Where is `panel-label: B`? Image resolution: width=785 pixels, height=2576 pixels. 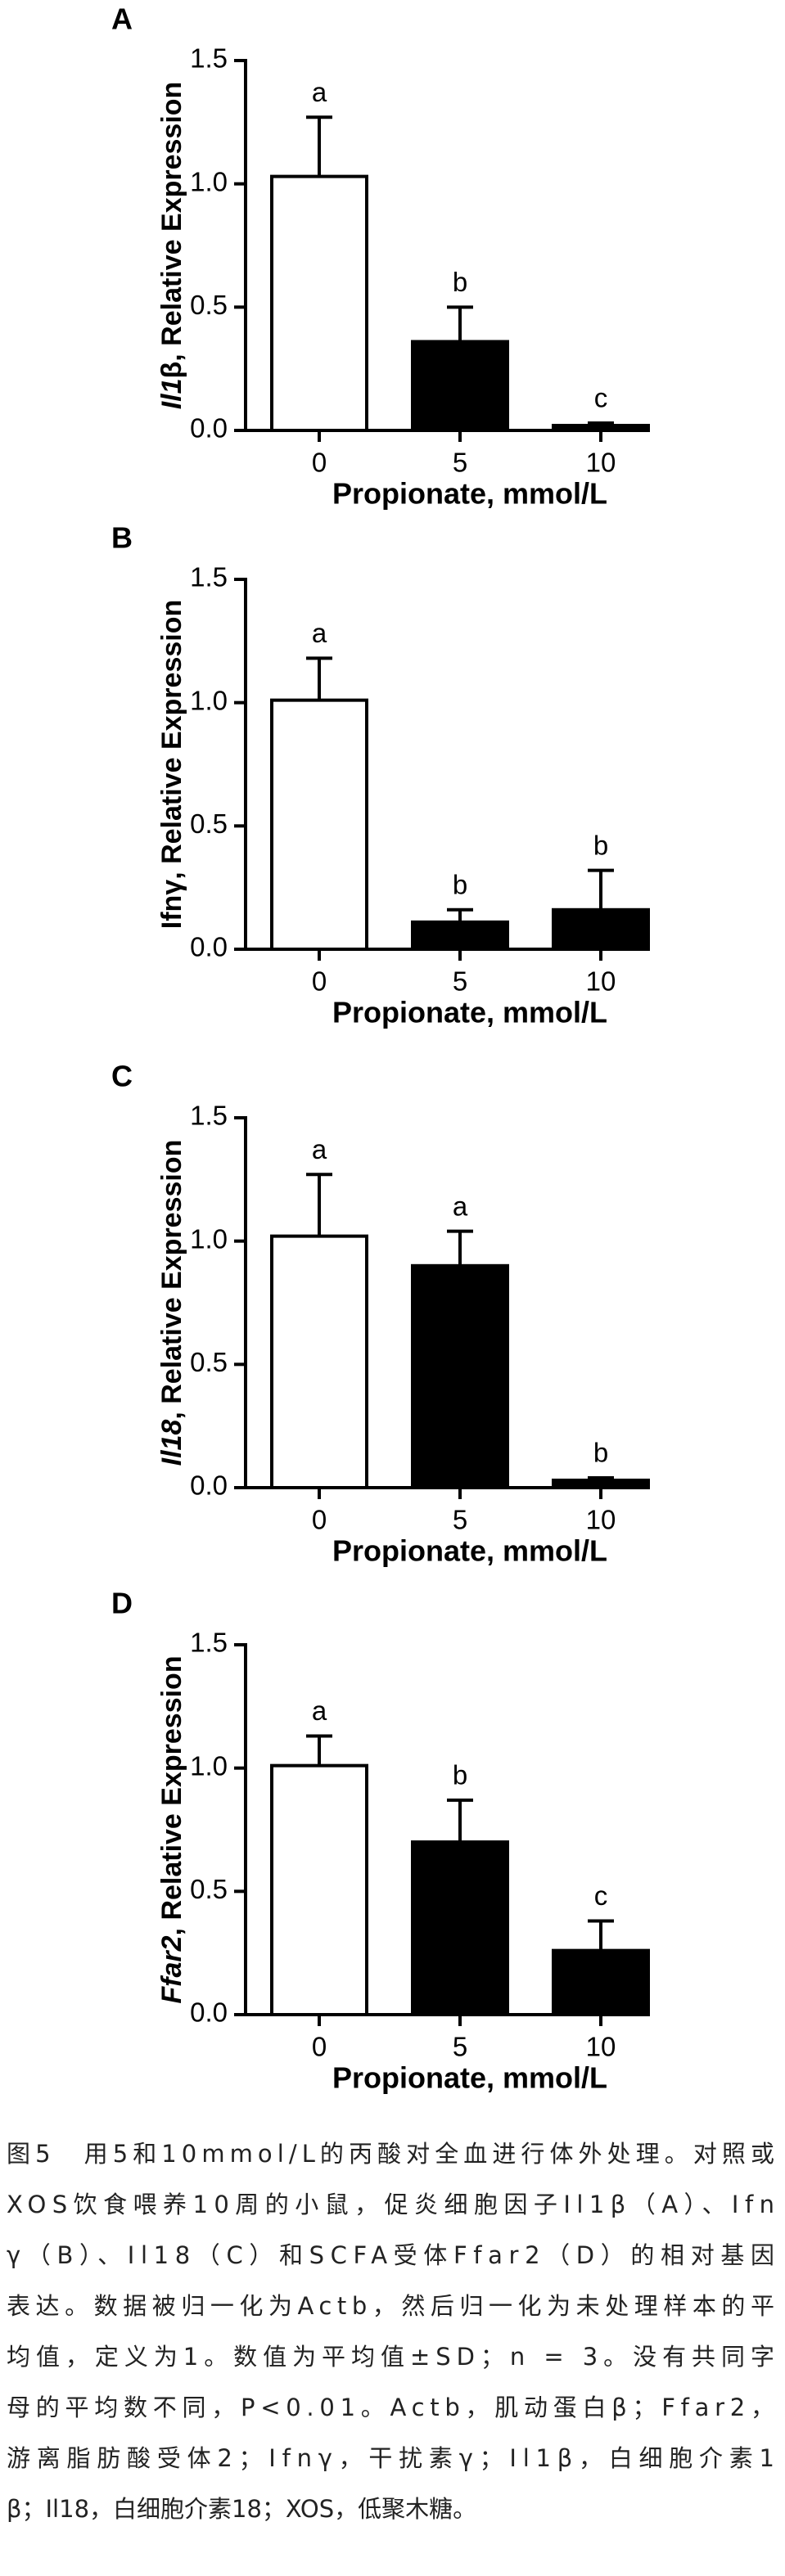 panel-label: B is located at coordinates (122, 538).